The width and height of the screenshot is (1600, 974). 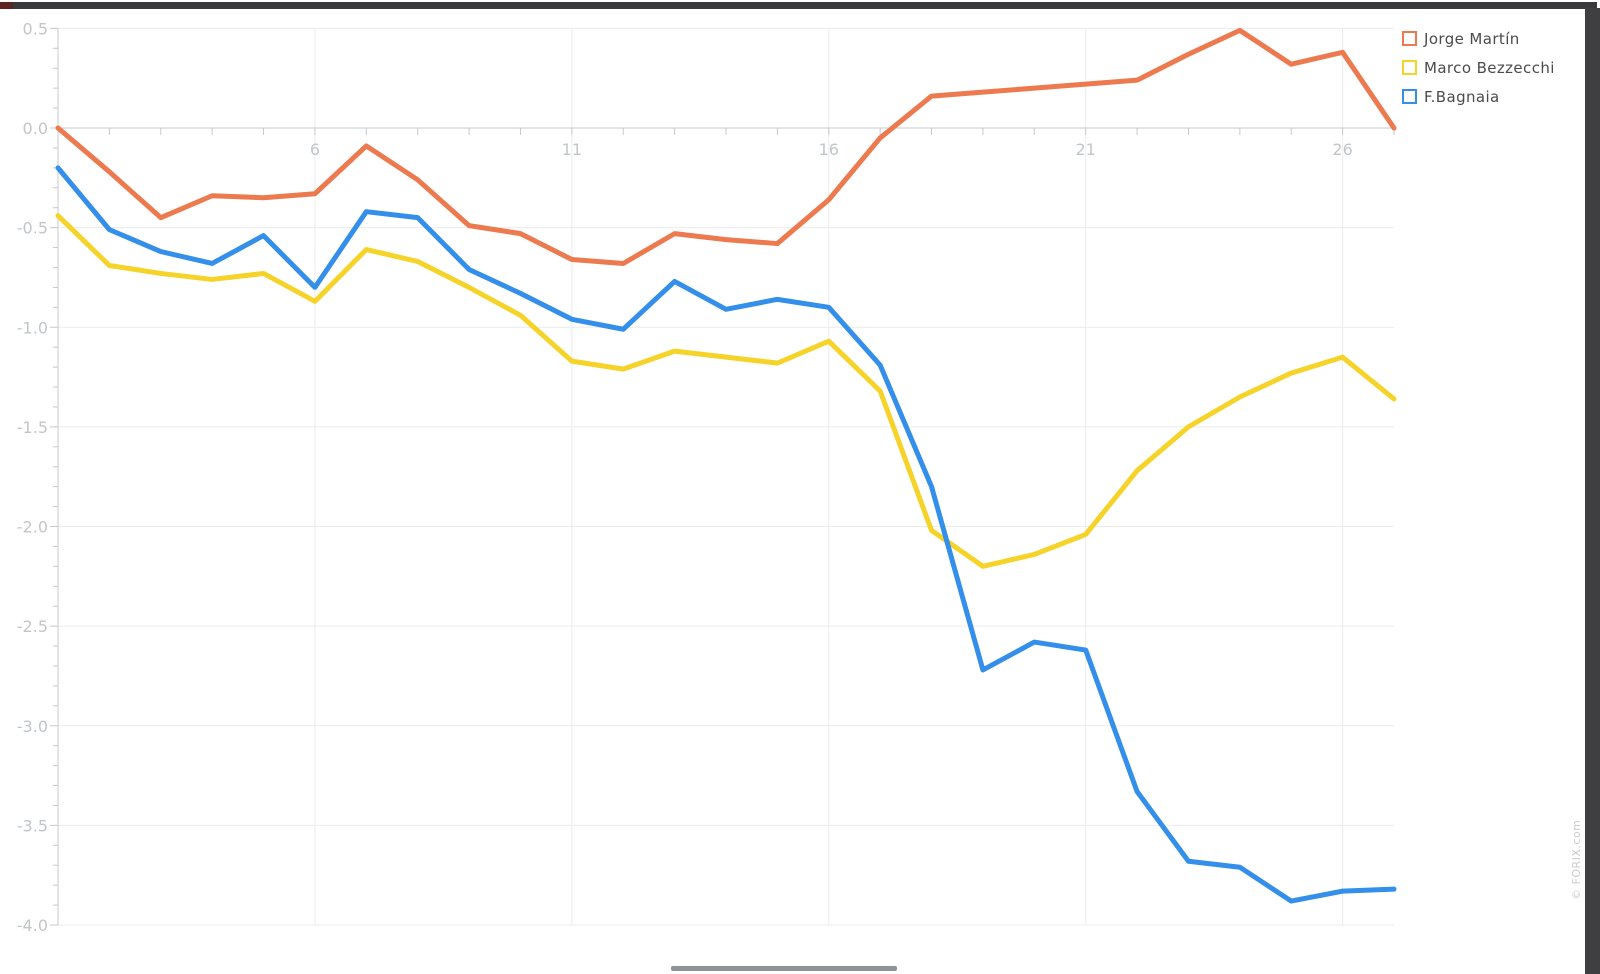 I want to click on legend-label: Marco Bezzecchi, so click(x=1489, y=67).